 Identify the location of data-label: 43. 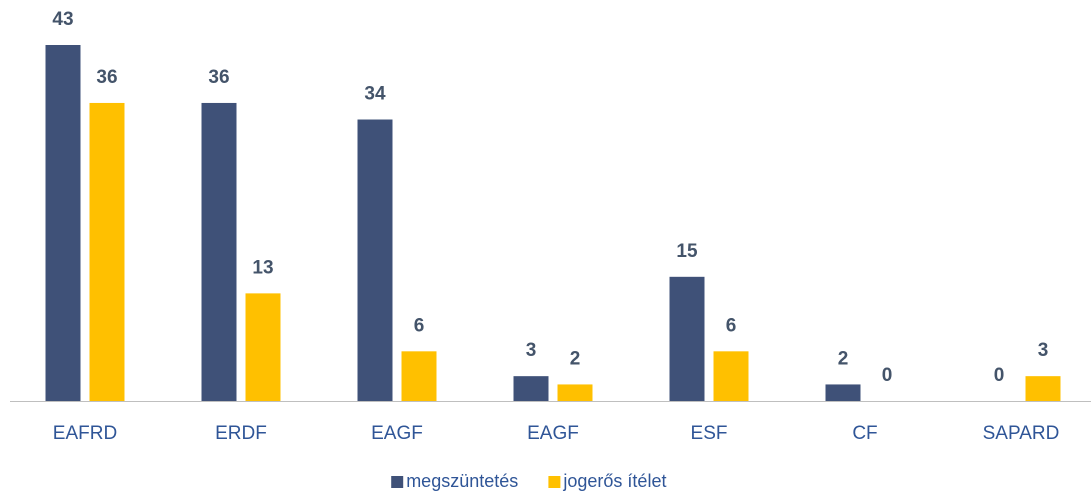
(62, 19).